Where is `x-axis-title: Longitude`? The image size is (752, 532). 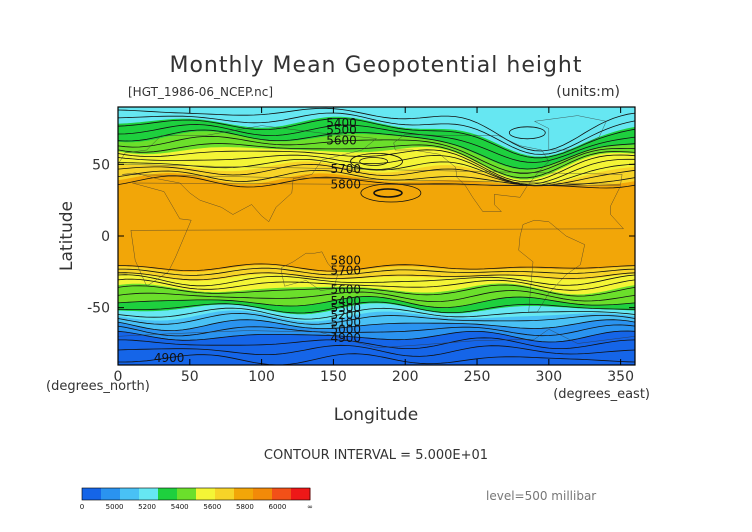 x-axis-title: Longitude is located at coordinates (376, 415).